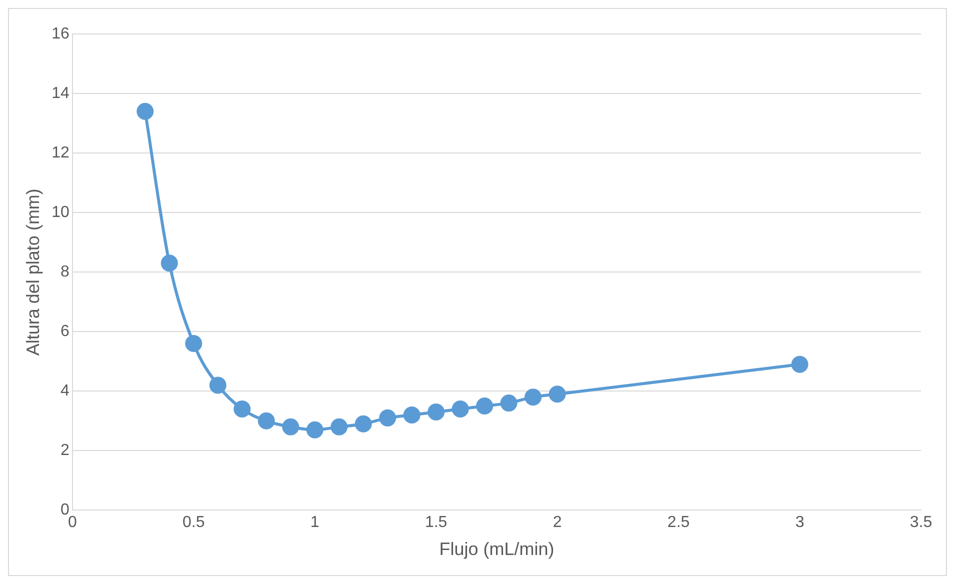 This screenshot has width=955, height=582. What do you see at coordinates (921, 523) in the screenshot?
I see `x-tick-label: 3.5` at bounding box center [921, 523].